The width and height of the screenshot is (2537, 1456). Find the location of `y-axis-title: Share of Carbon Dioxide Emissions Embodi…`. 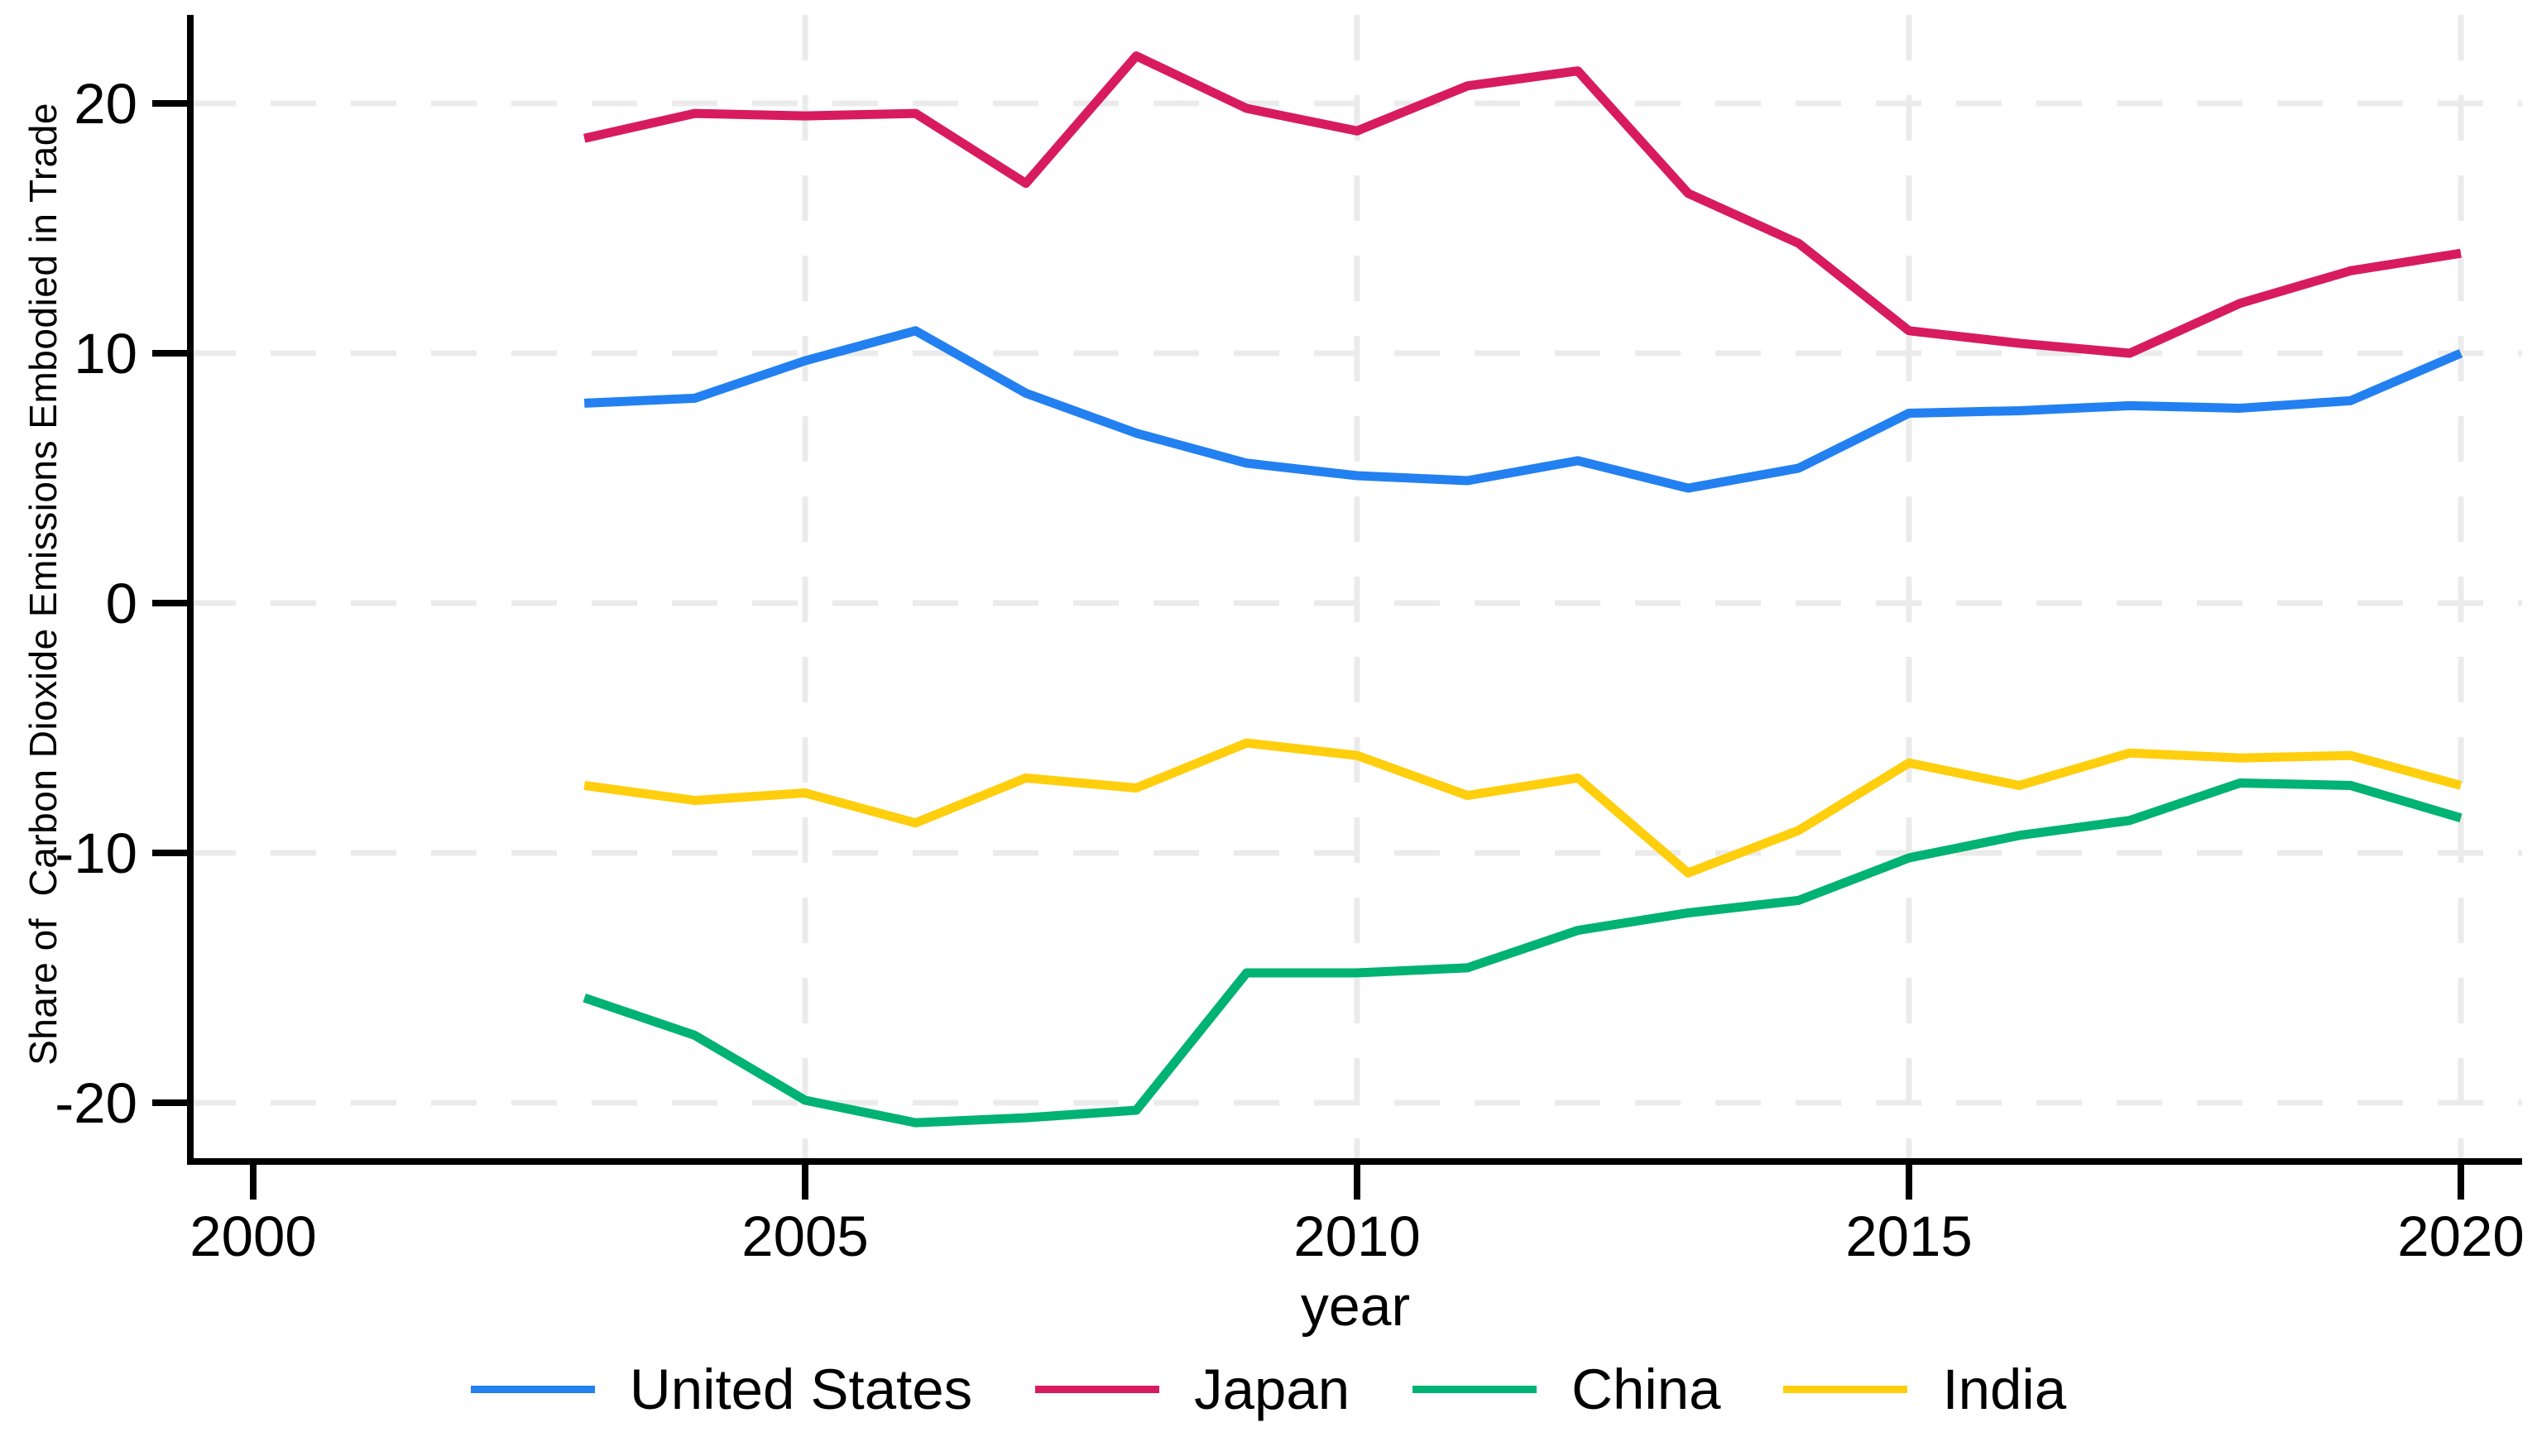

y-axis-title: Share of Carbon Dioxide Emissions Embodi… is located at coordinates (43, 584).